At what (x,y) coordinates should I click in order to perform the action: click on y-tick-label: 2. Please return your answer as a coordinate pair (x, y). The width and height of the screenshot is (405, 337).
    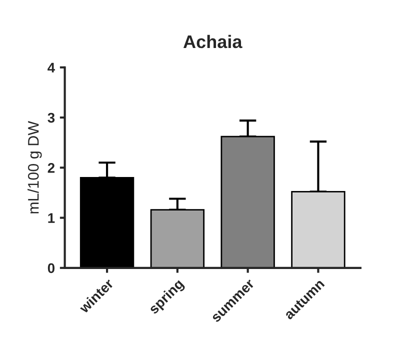
    Looking at the image, I should click on (51, 167).